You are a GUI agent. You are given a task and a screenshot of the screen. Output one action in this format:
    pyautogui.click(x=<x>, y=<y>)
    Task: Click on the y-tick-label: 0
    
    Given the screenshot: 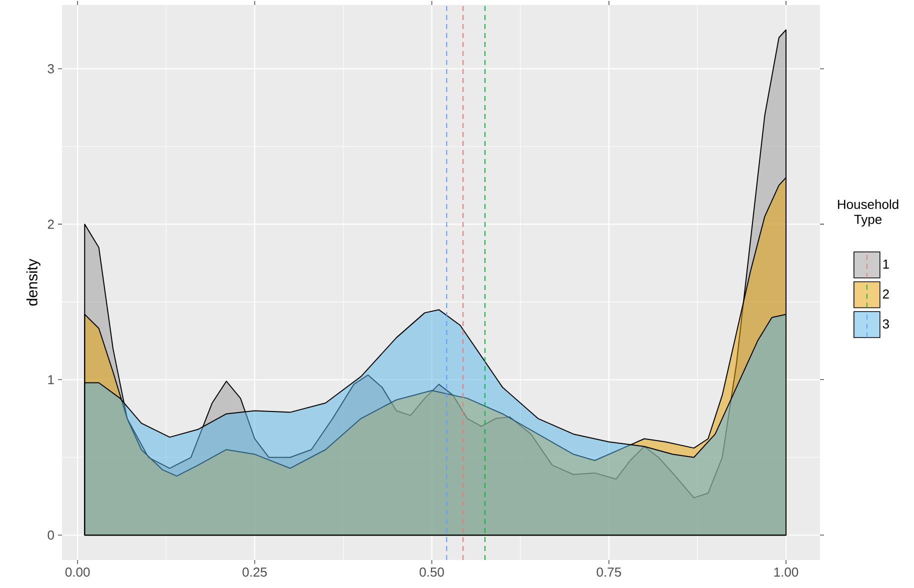 What is the action you would take?
    pyautogui.click(x=51, y=535)
    